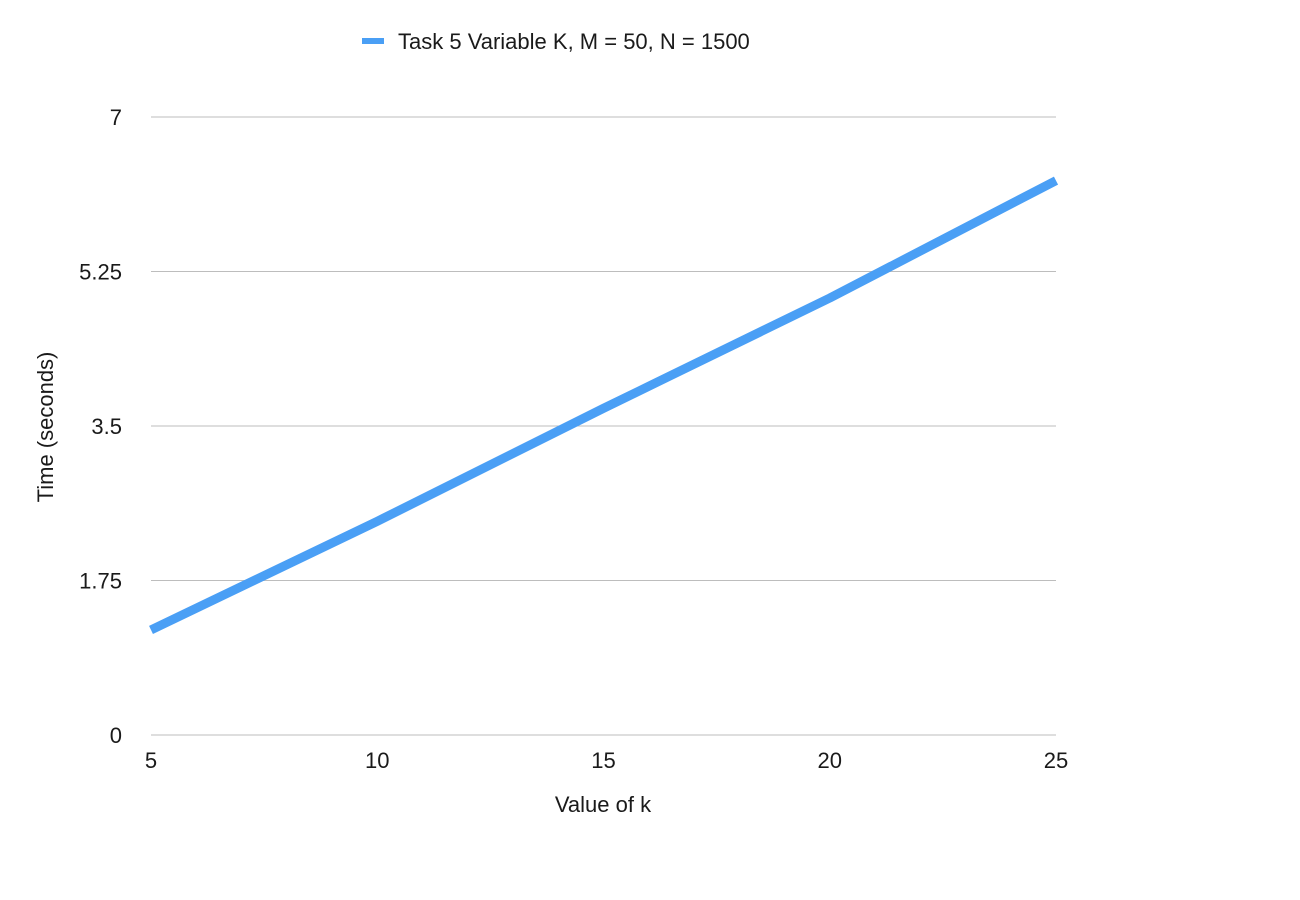 The width and height of the screenshot is (1300, 900). I want to click on x-tick-label: 20, so click(830, 760).